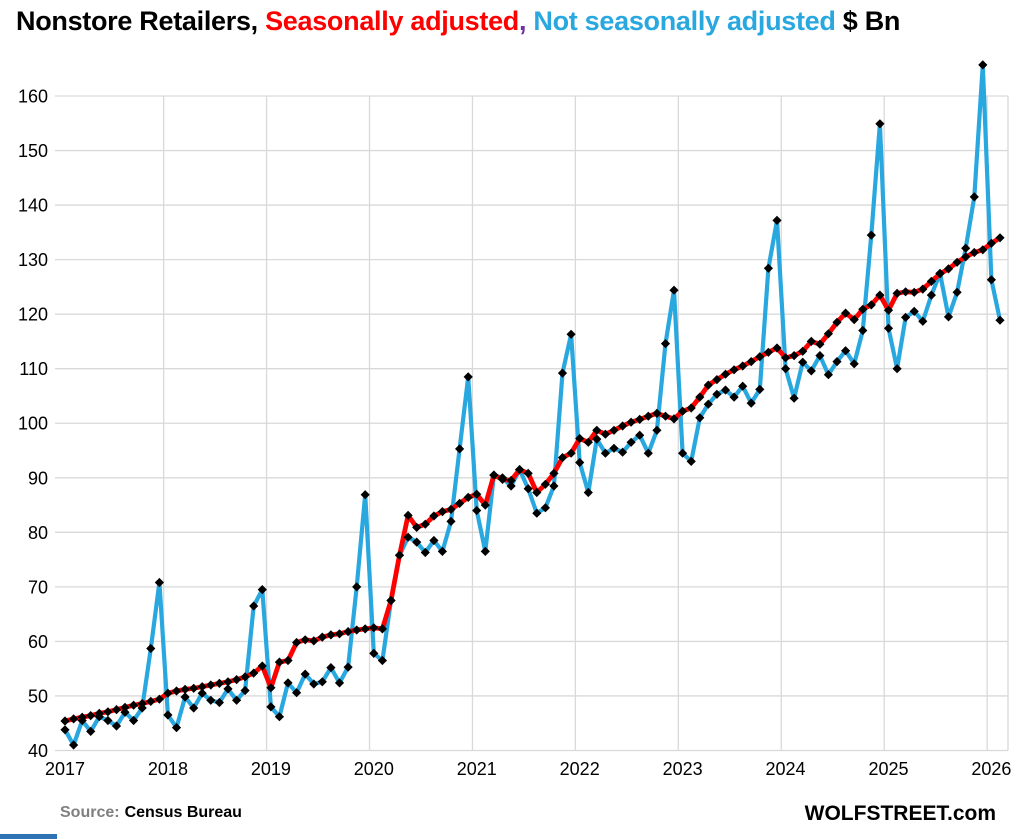 This screenshot has height=839, width=1020. Describe the element at coordinates (786, 769) in the screenshot. I see `x-tick-label: 2024` at that location.